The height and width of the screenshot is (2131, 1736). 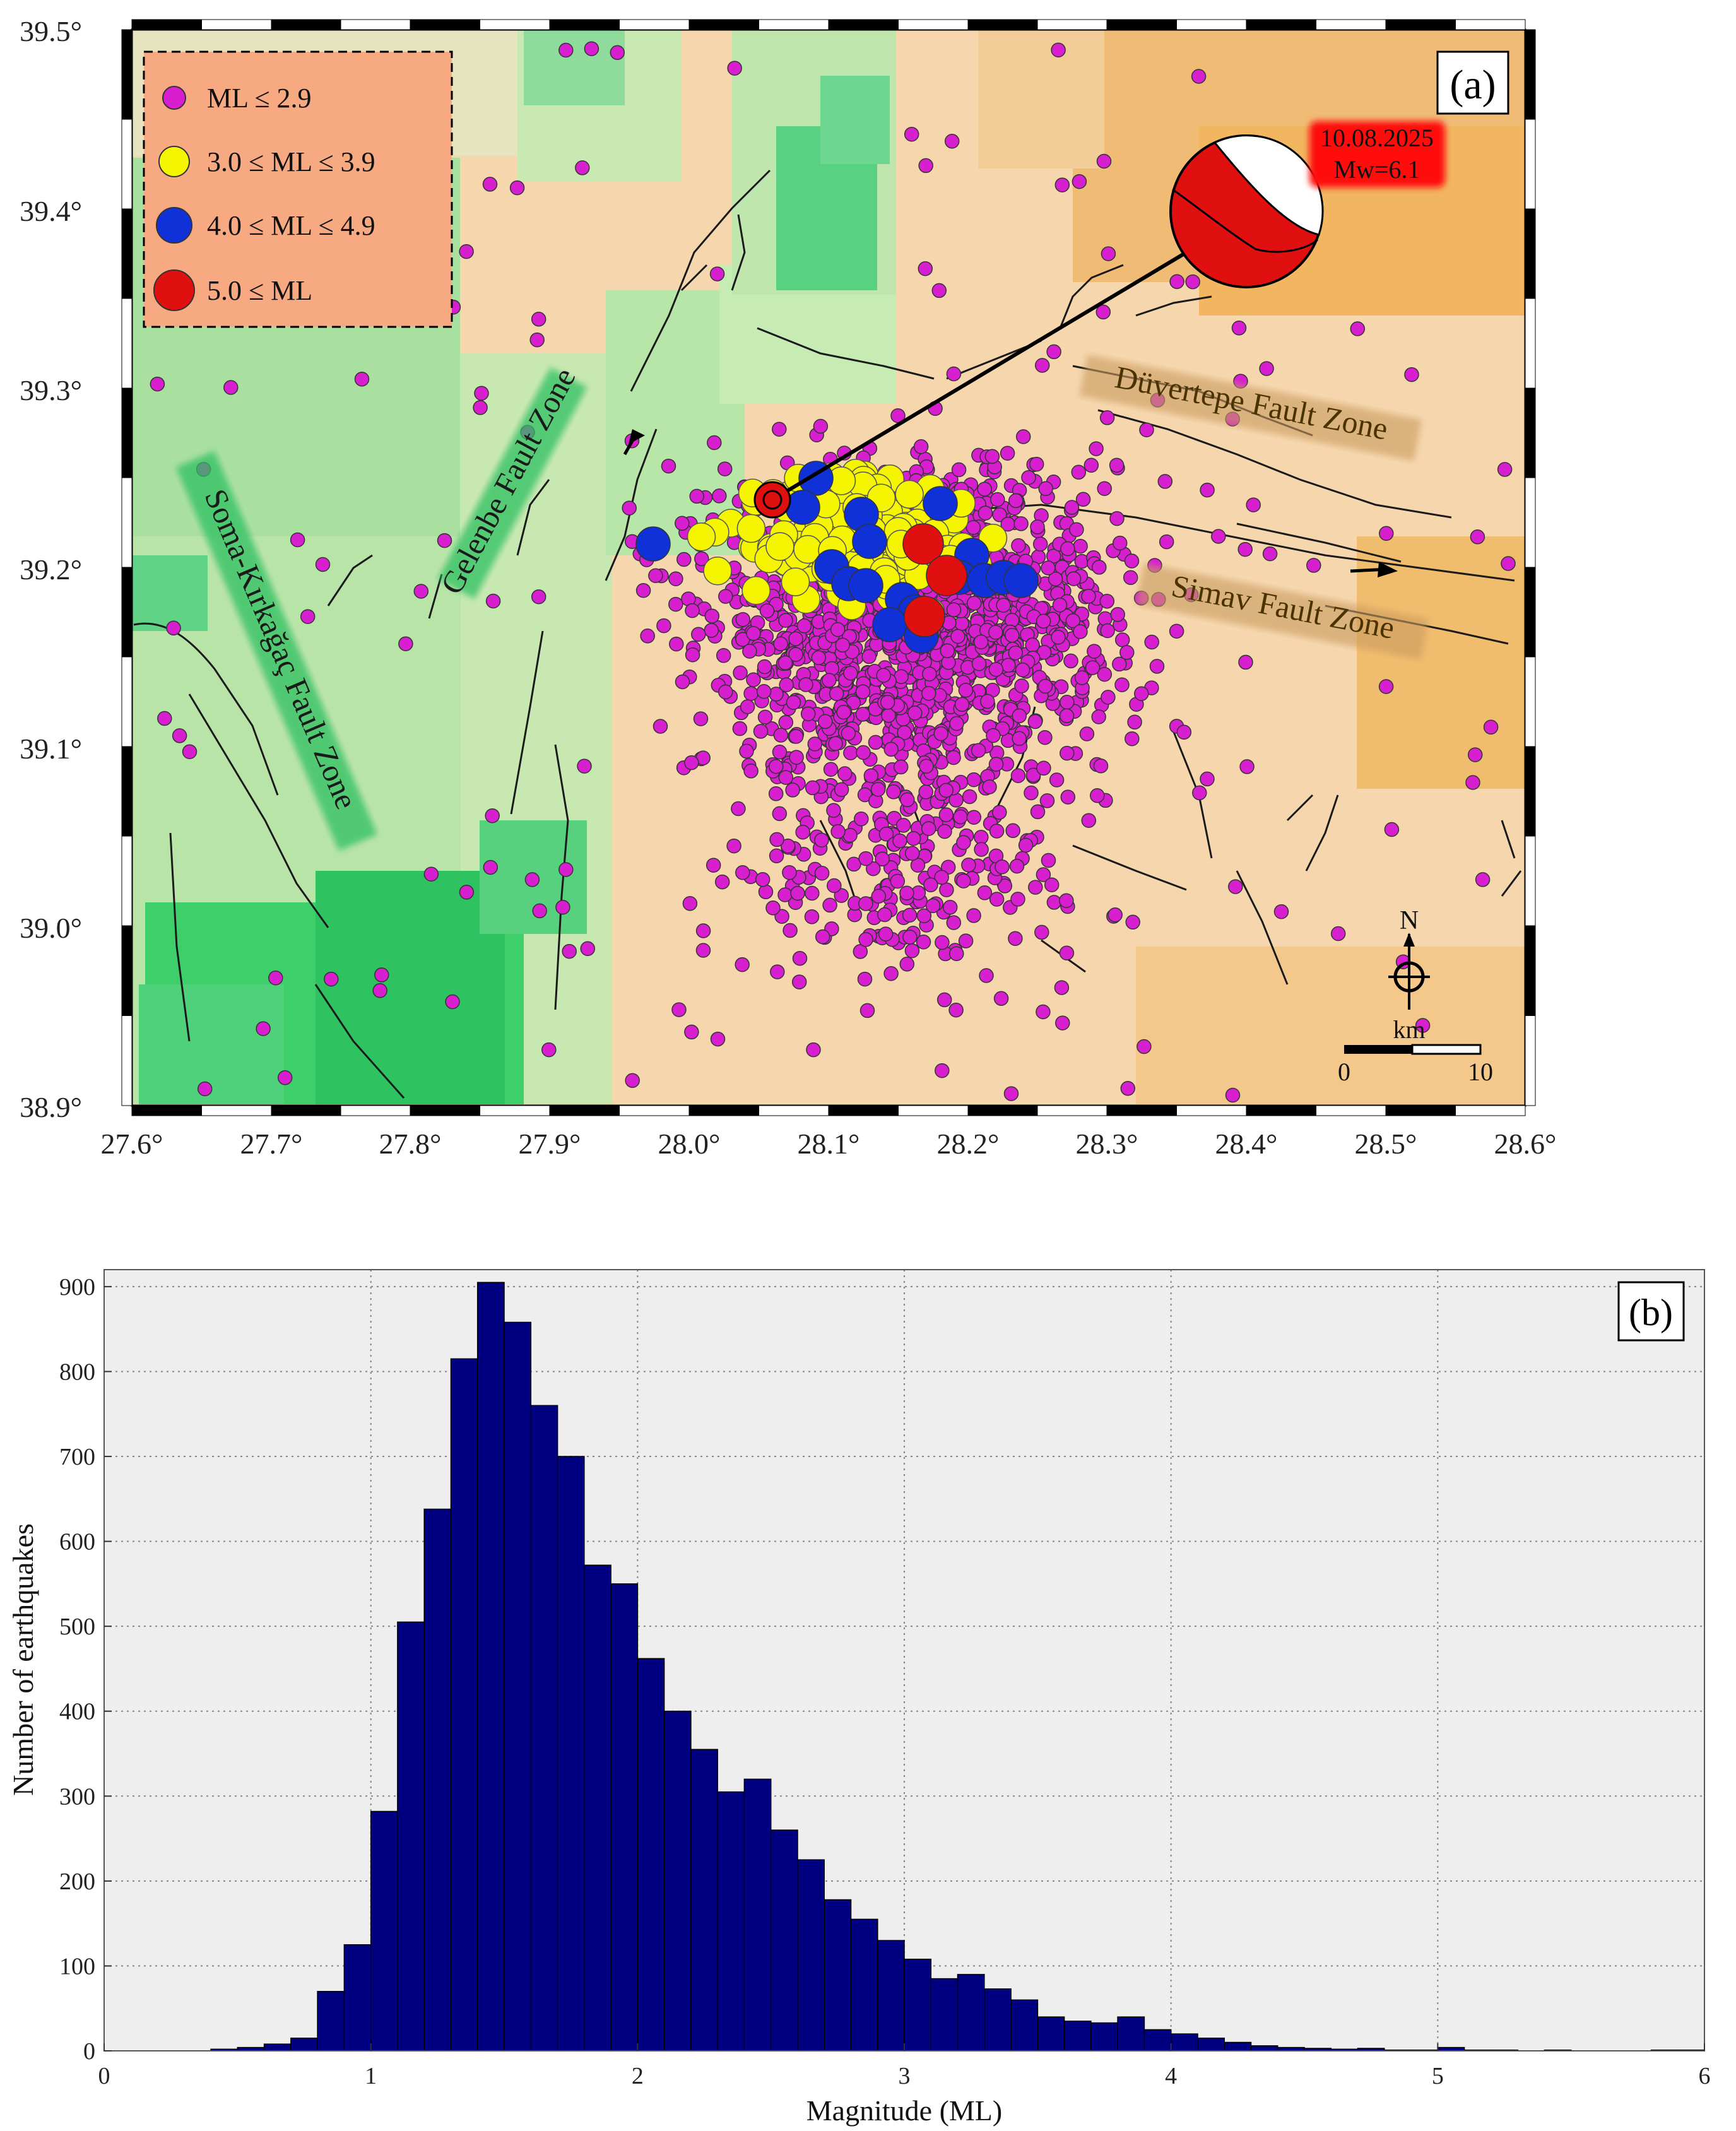 I want to click on lon-tick: 27.9°, so click(x=550, y=1144).